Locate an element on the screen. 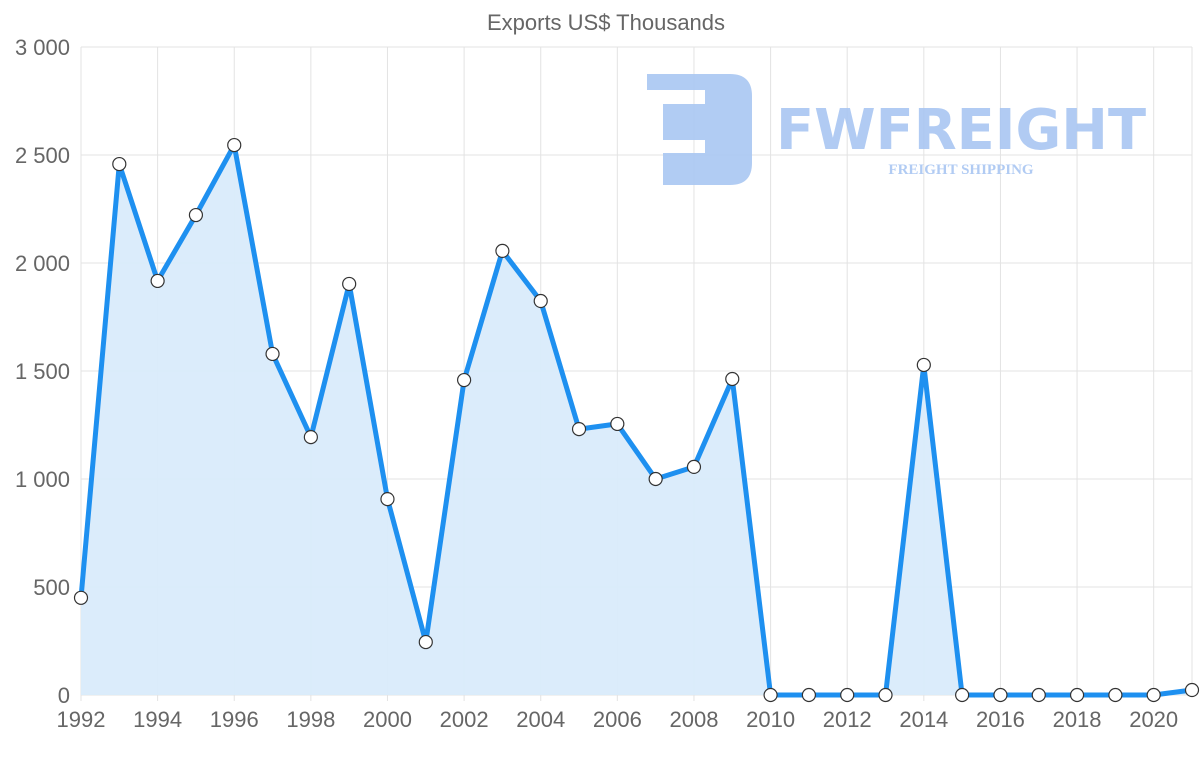  x-tick-label: 2006 is located at coordinates (617, 719).